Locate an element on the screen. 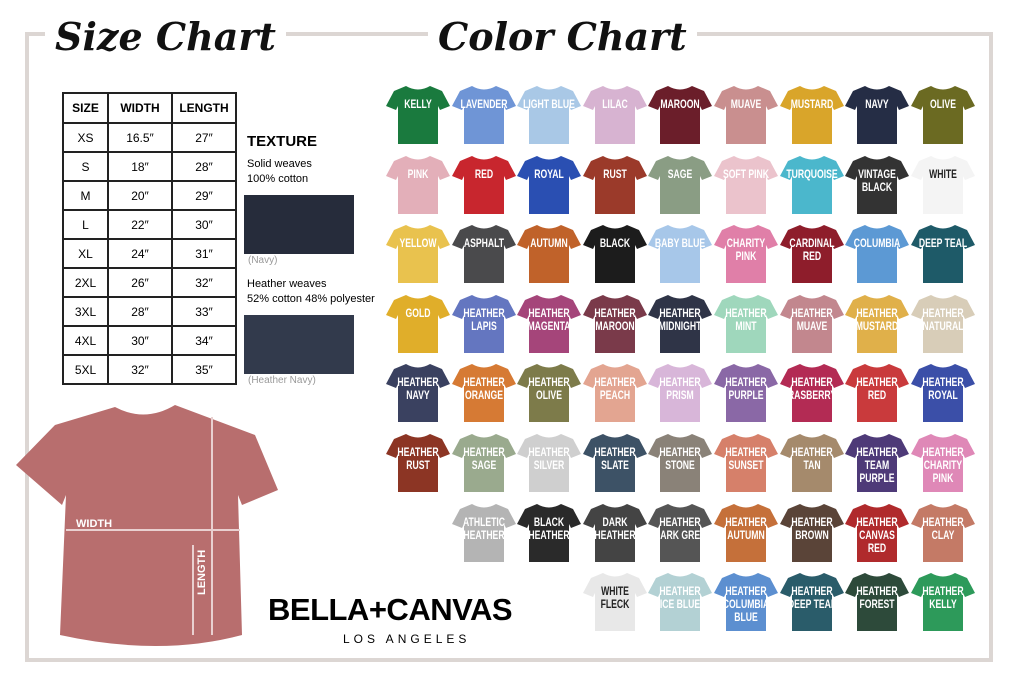  length-label: LENGTH is located at coordinates (202, 572).